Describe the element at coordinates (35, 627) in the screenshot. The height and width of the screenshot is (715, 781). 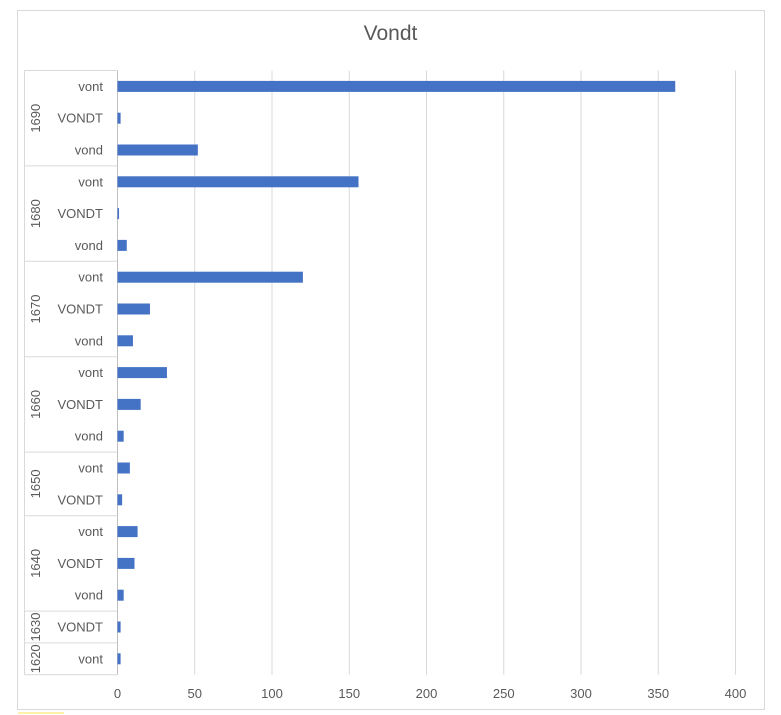
I see `group-label: 1630` at that location.